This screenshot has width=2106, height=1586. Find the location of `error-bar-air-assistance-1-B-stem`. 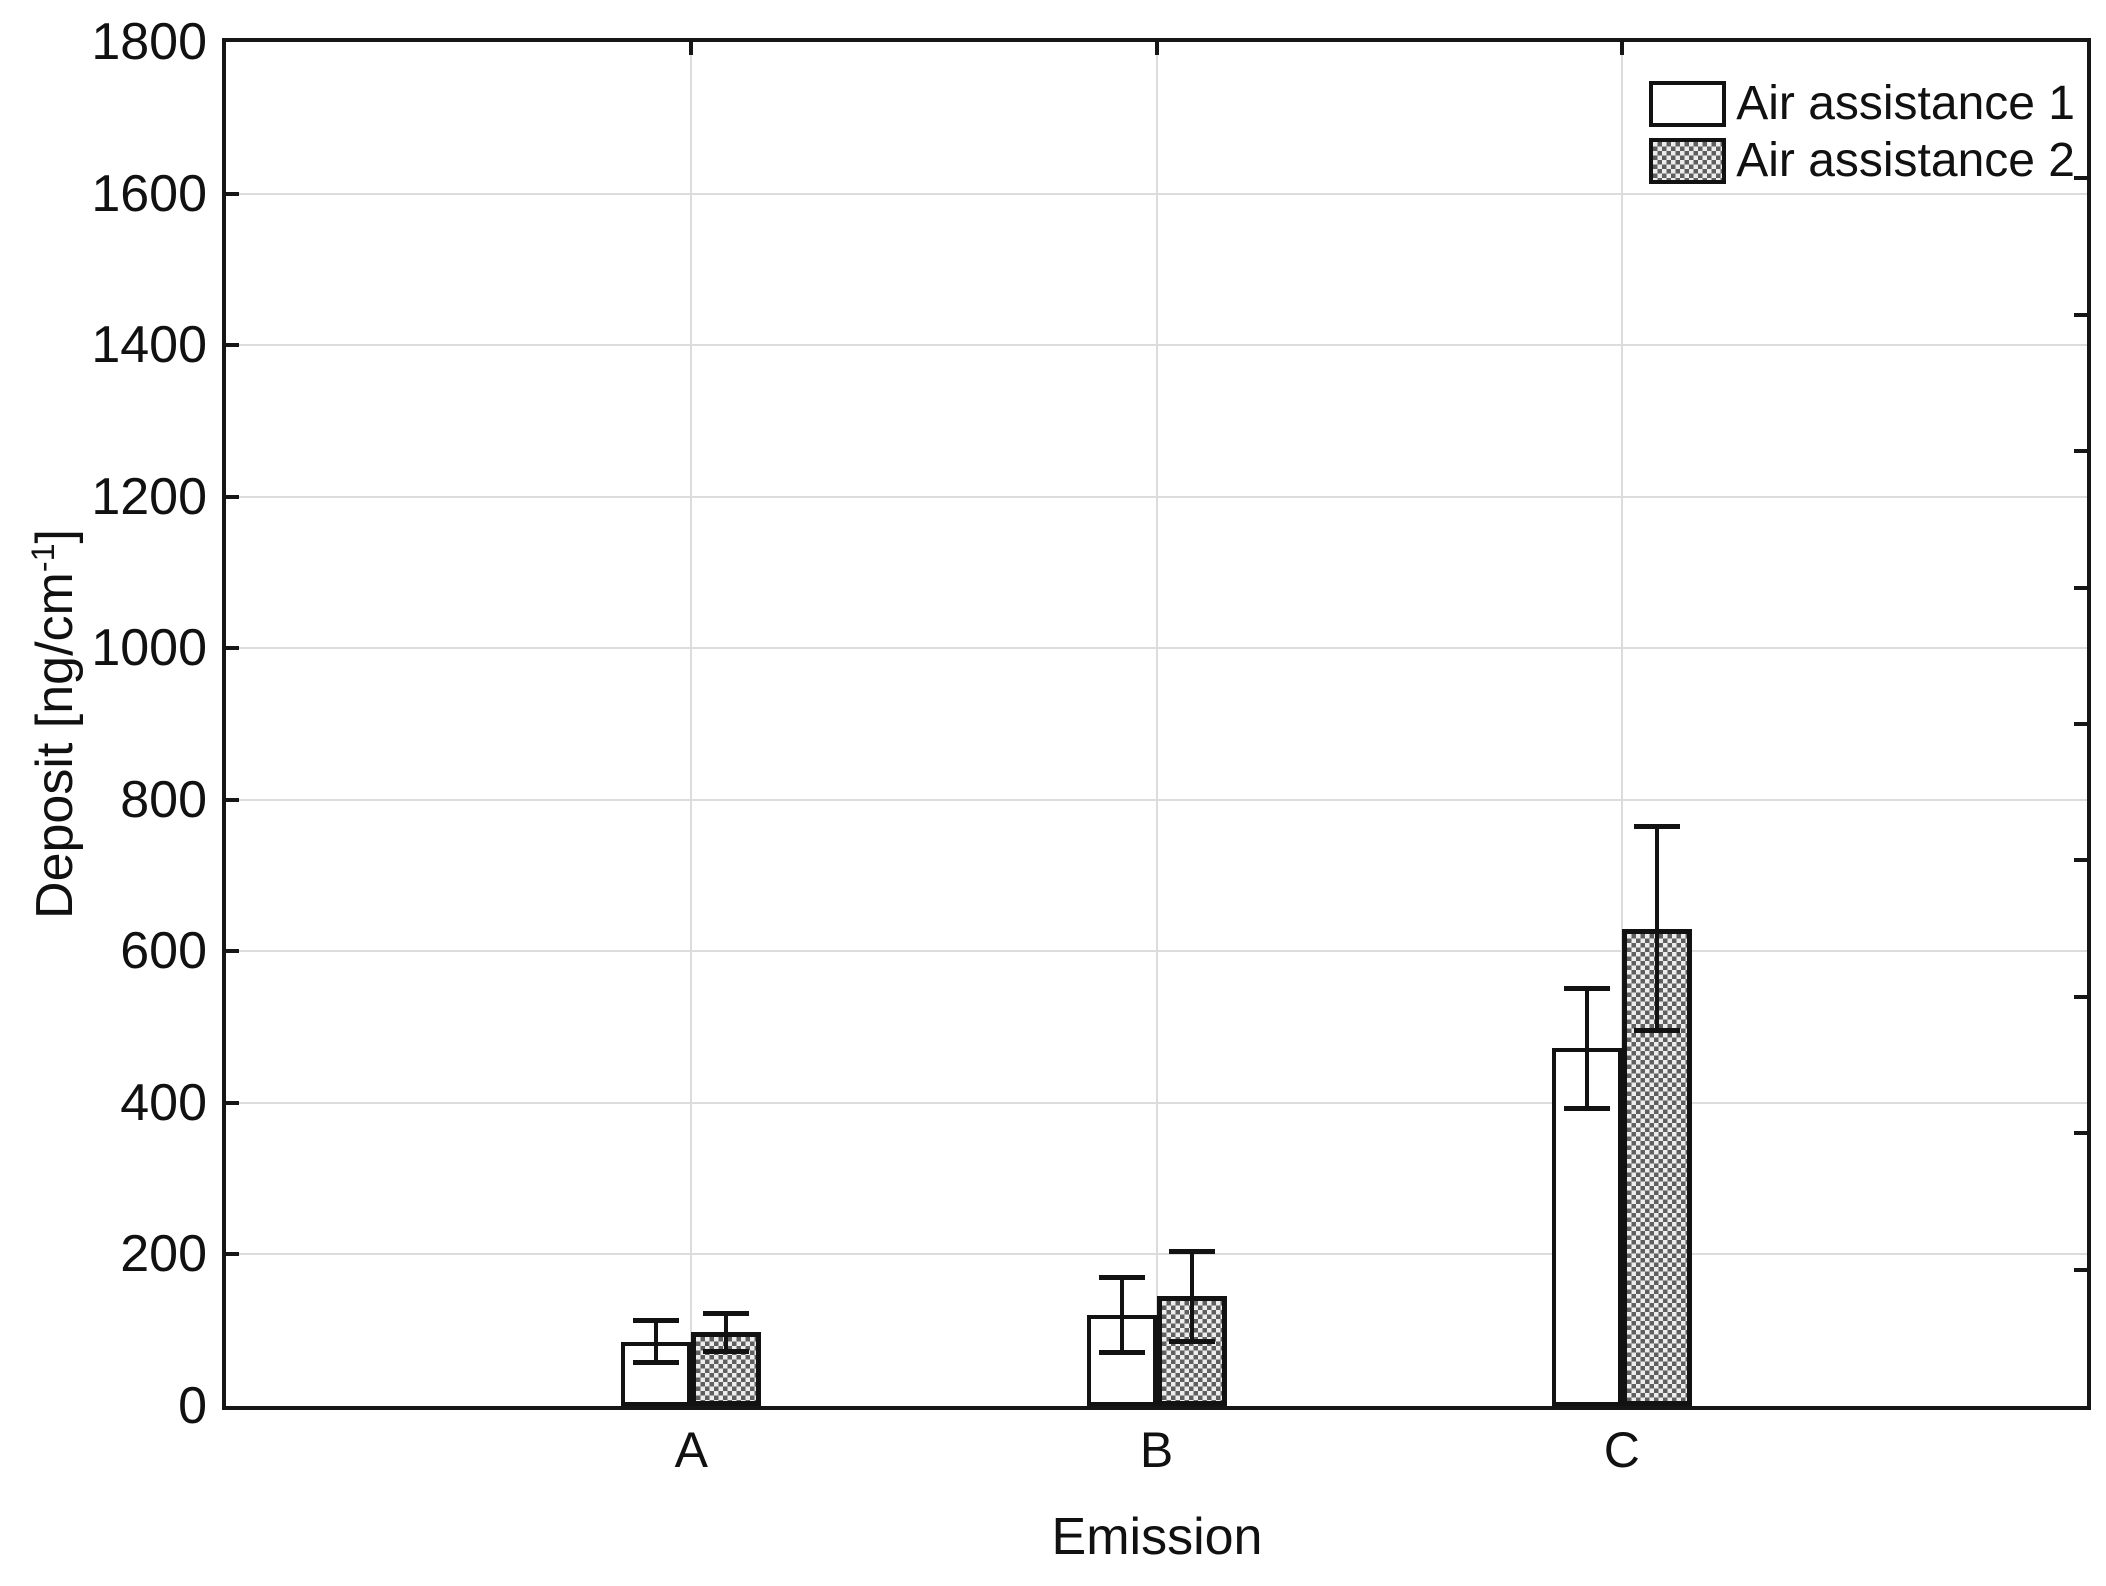

error-bar-air-assistance-1-B-stem is located at coordinates (1121, 1315).